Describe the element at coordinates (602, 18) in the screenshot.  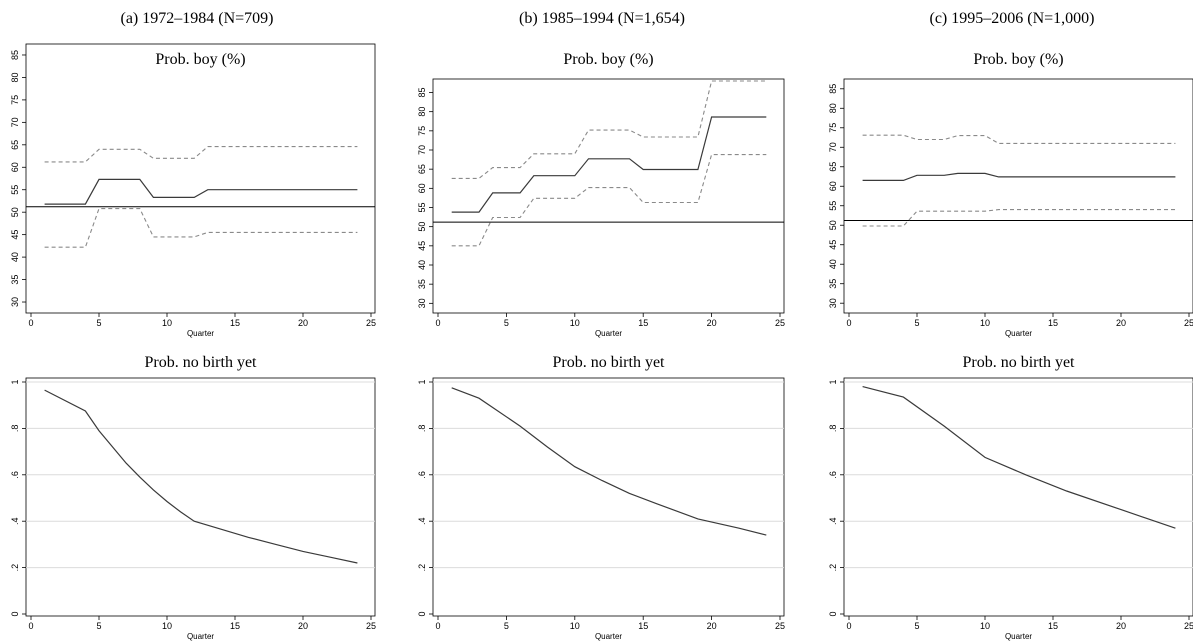
I see `panel-b-title: (b) 1985–1994 (N=1,654)` at that location.